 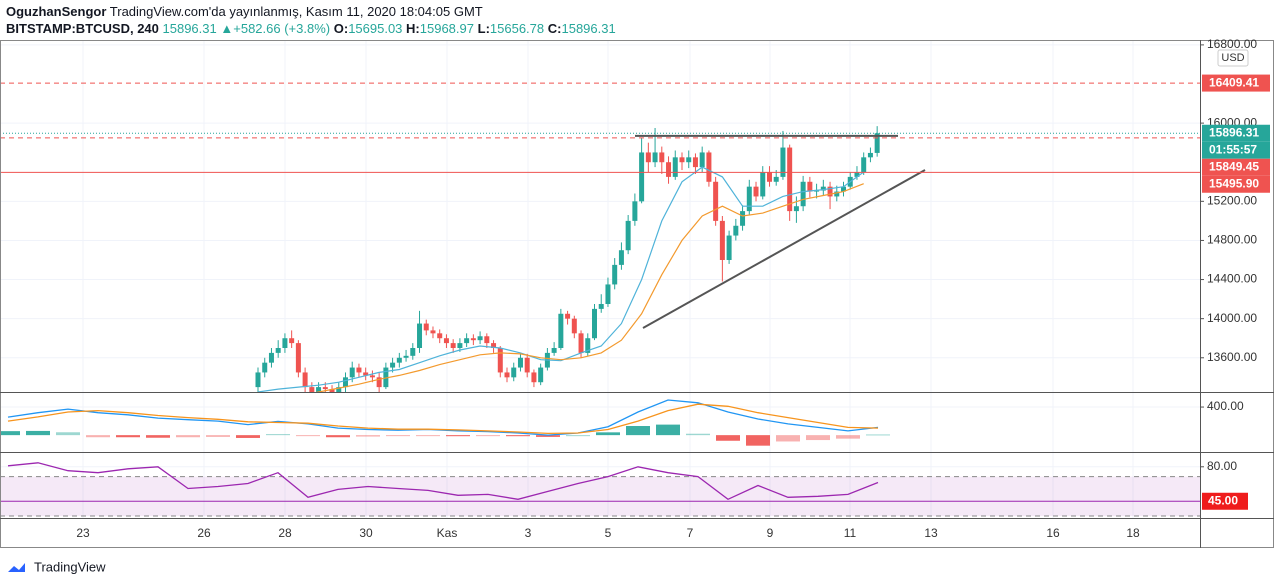 What do you see at coordinates (1232, 318) in the screenshot?
I see `y-tick-label: 14000.00` at bounding box center [1232, 318].